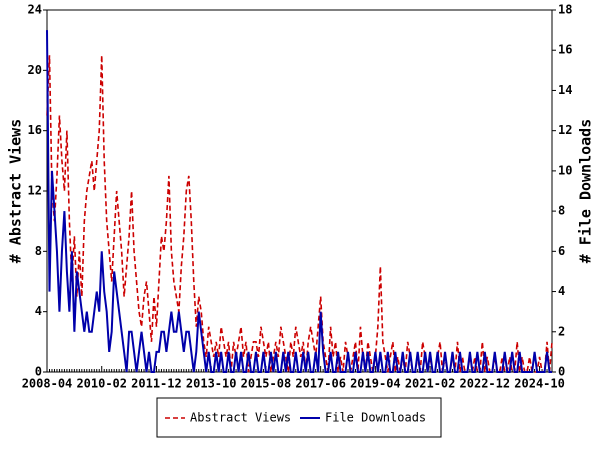  I want to click on y-axis-label: # Abstract Views, so click(16, 191).